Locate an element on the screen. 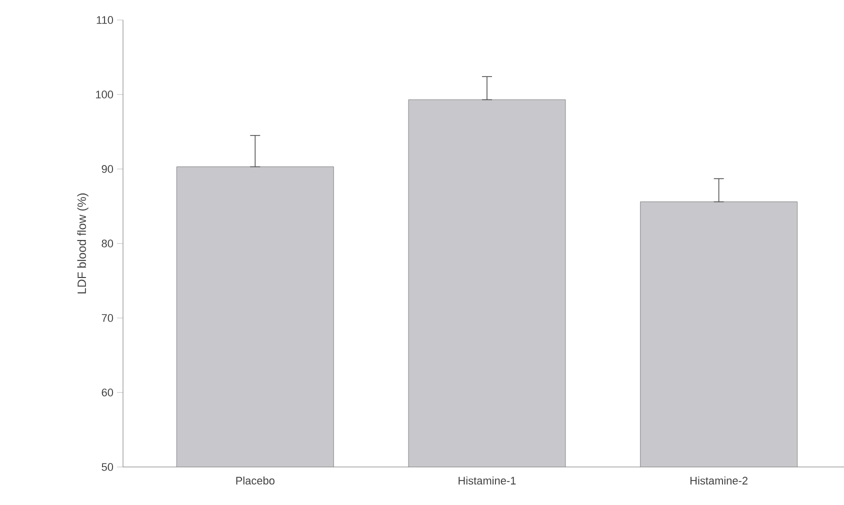 This screenshot has height=505, width=844. y-tick-label: 80 is located at coordinates (108, 244).